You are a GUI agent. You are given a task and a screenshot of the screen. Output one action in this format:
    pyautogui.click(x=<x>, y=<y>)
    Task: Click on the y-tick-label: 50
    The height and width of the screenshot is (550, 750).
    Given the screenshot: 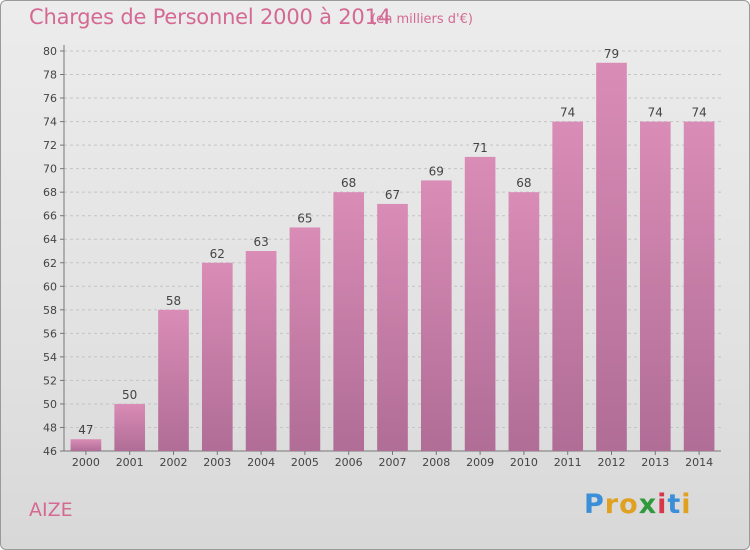 What is the action you would take?
    pyautogui.click(x=50, y=404)
    